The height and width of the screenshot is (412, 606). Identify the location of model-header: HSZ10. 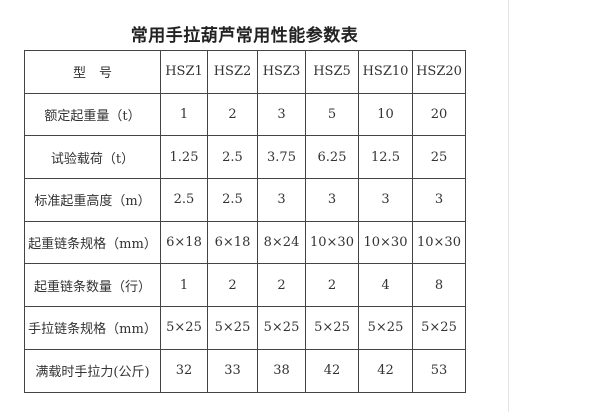
(385, 72).